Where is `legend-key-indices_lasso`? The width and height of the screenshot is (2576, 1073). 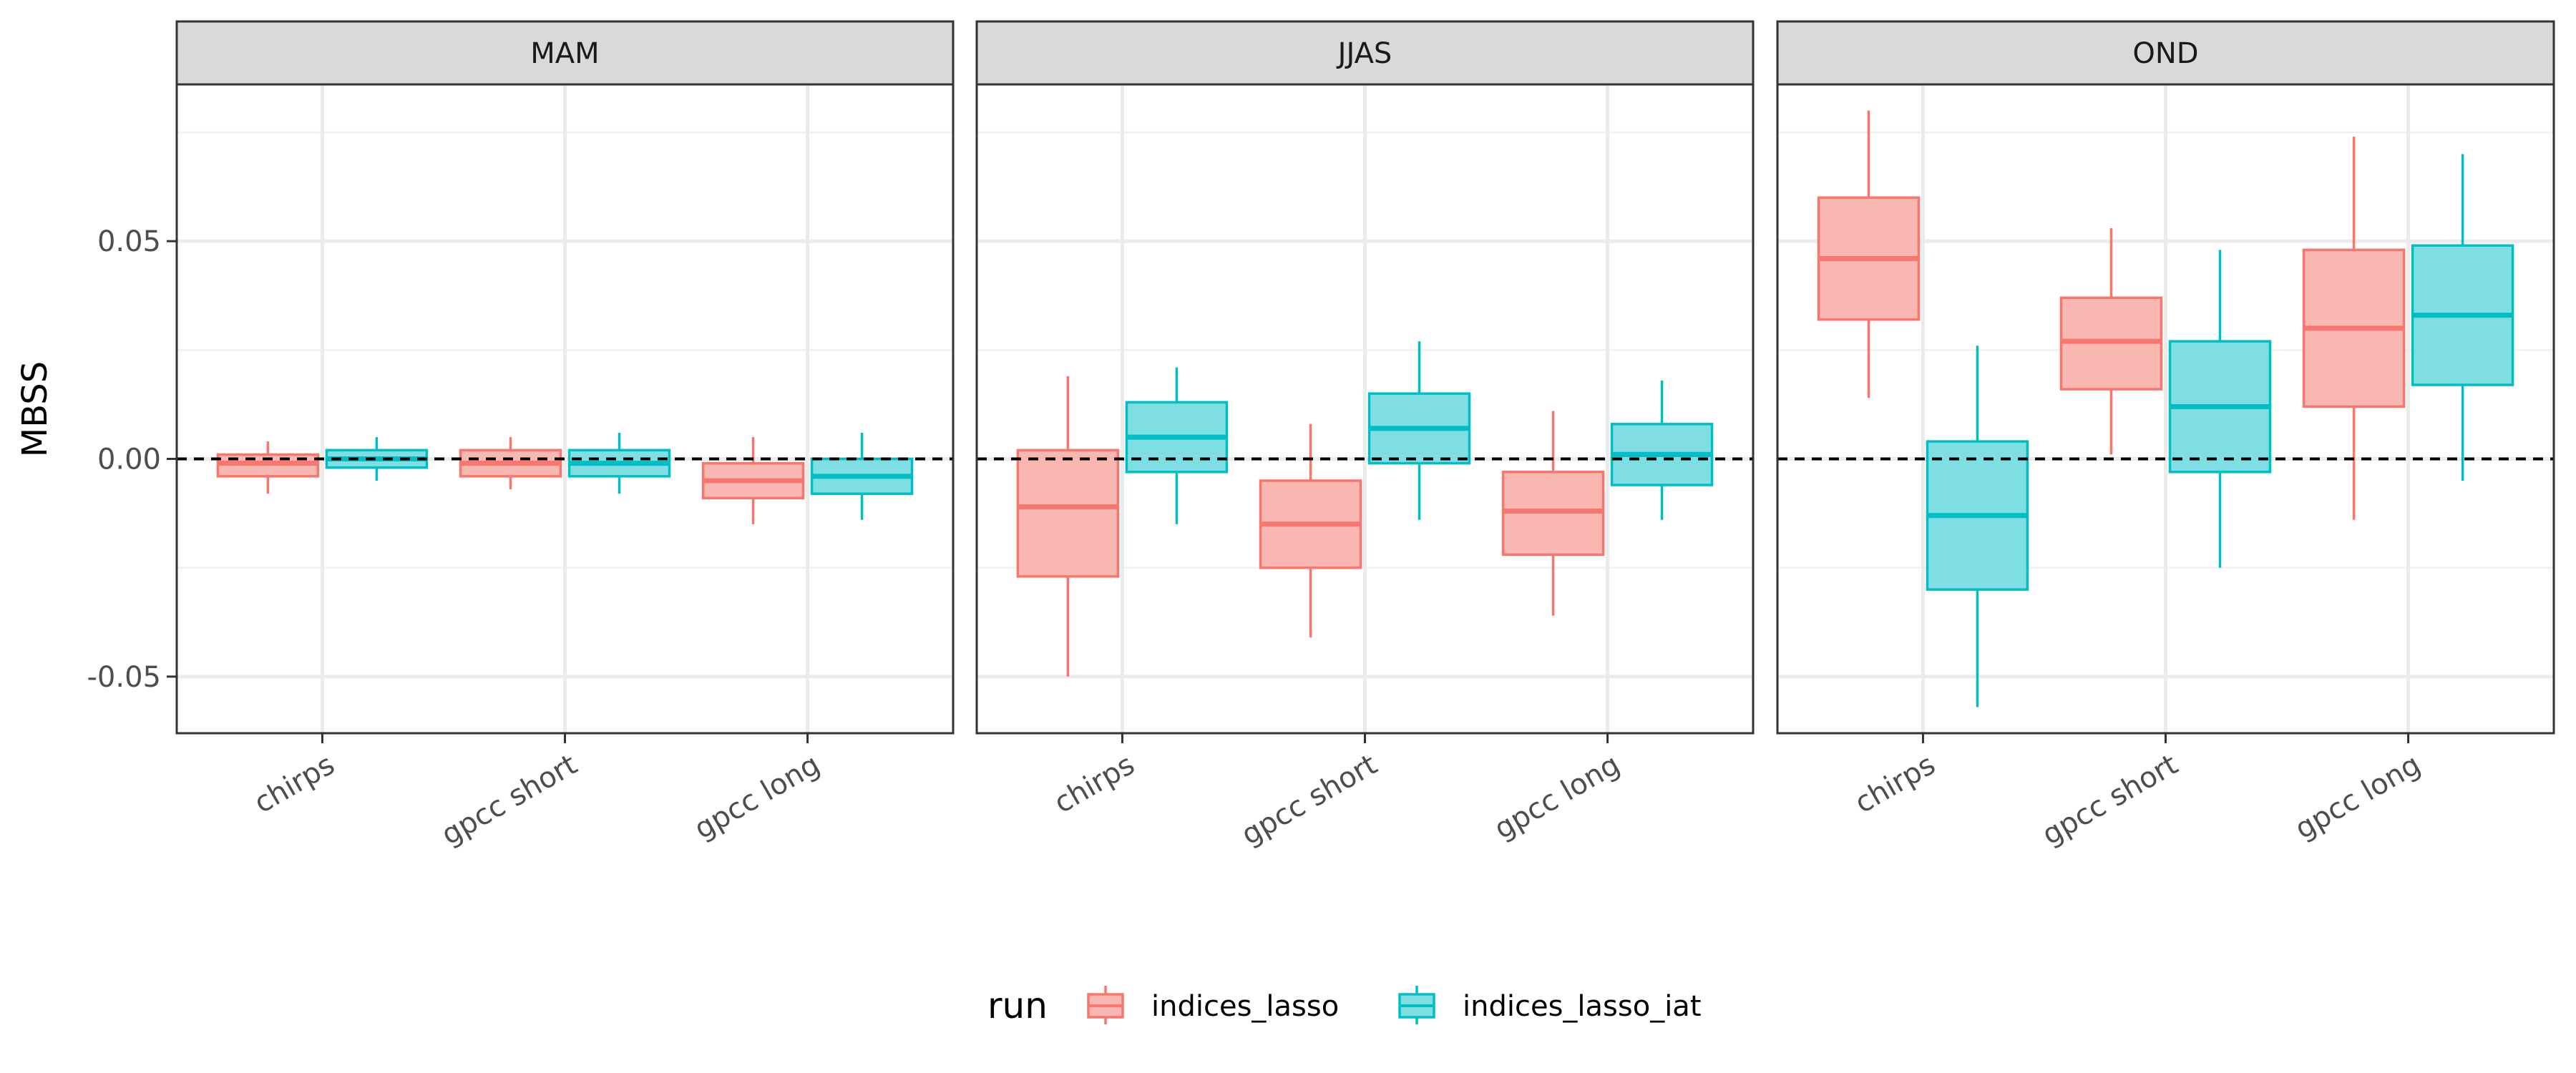 legend-key-indices_lasso is located at coordinates (1105, 1005).